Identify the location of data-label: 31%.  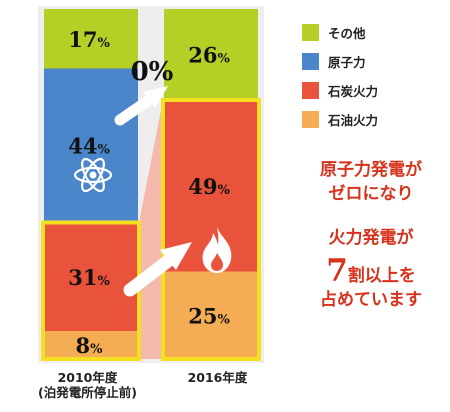
(89, 277).